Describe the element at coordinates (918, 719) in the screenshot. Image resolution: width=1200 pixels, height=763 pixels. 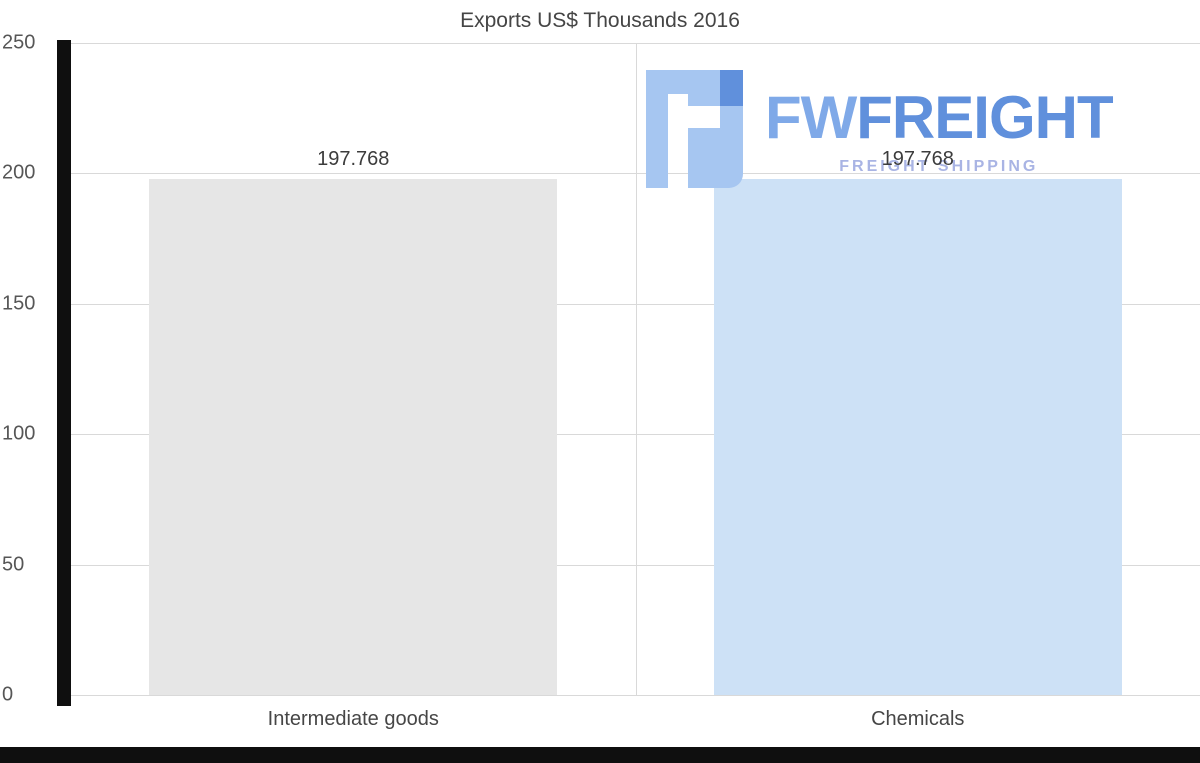
I see `x-category-label: Chemicals` at that location.